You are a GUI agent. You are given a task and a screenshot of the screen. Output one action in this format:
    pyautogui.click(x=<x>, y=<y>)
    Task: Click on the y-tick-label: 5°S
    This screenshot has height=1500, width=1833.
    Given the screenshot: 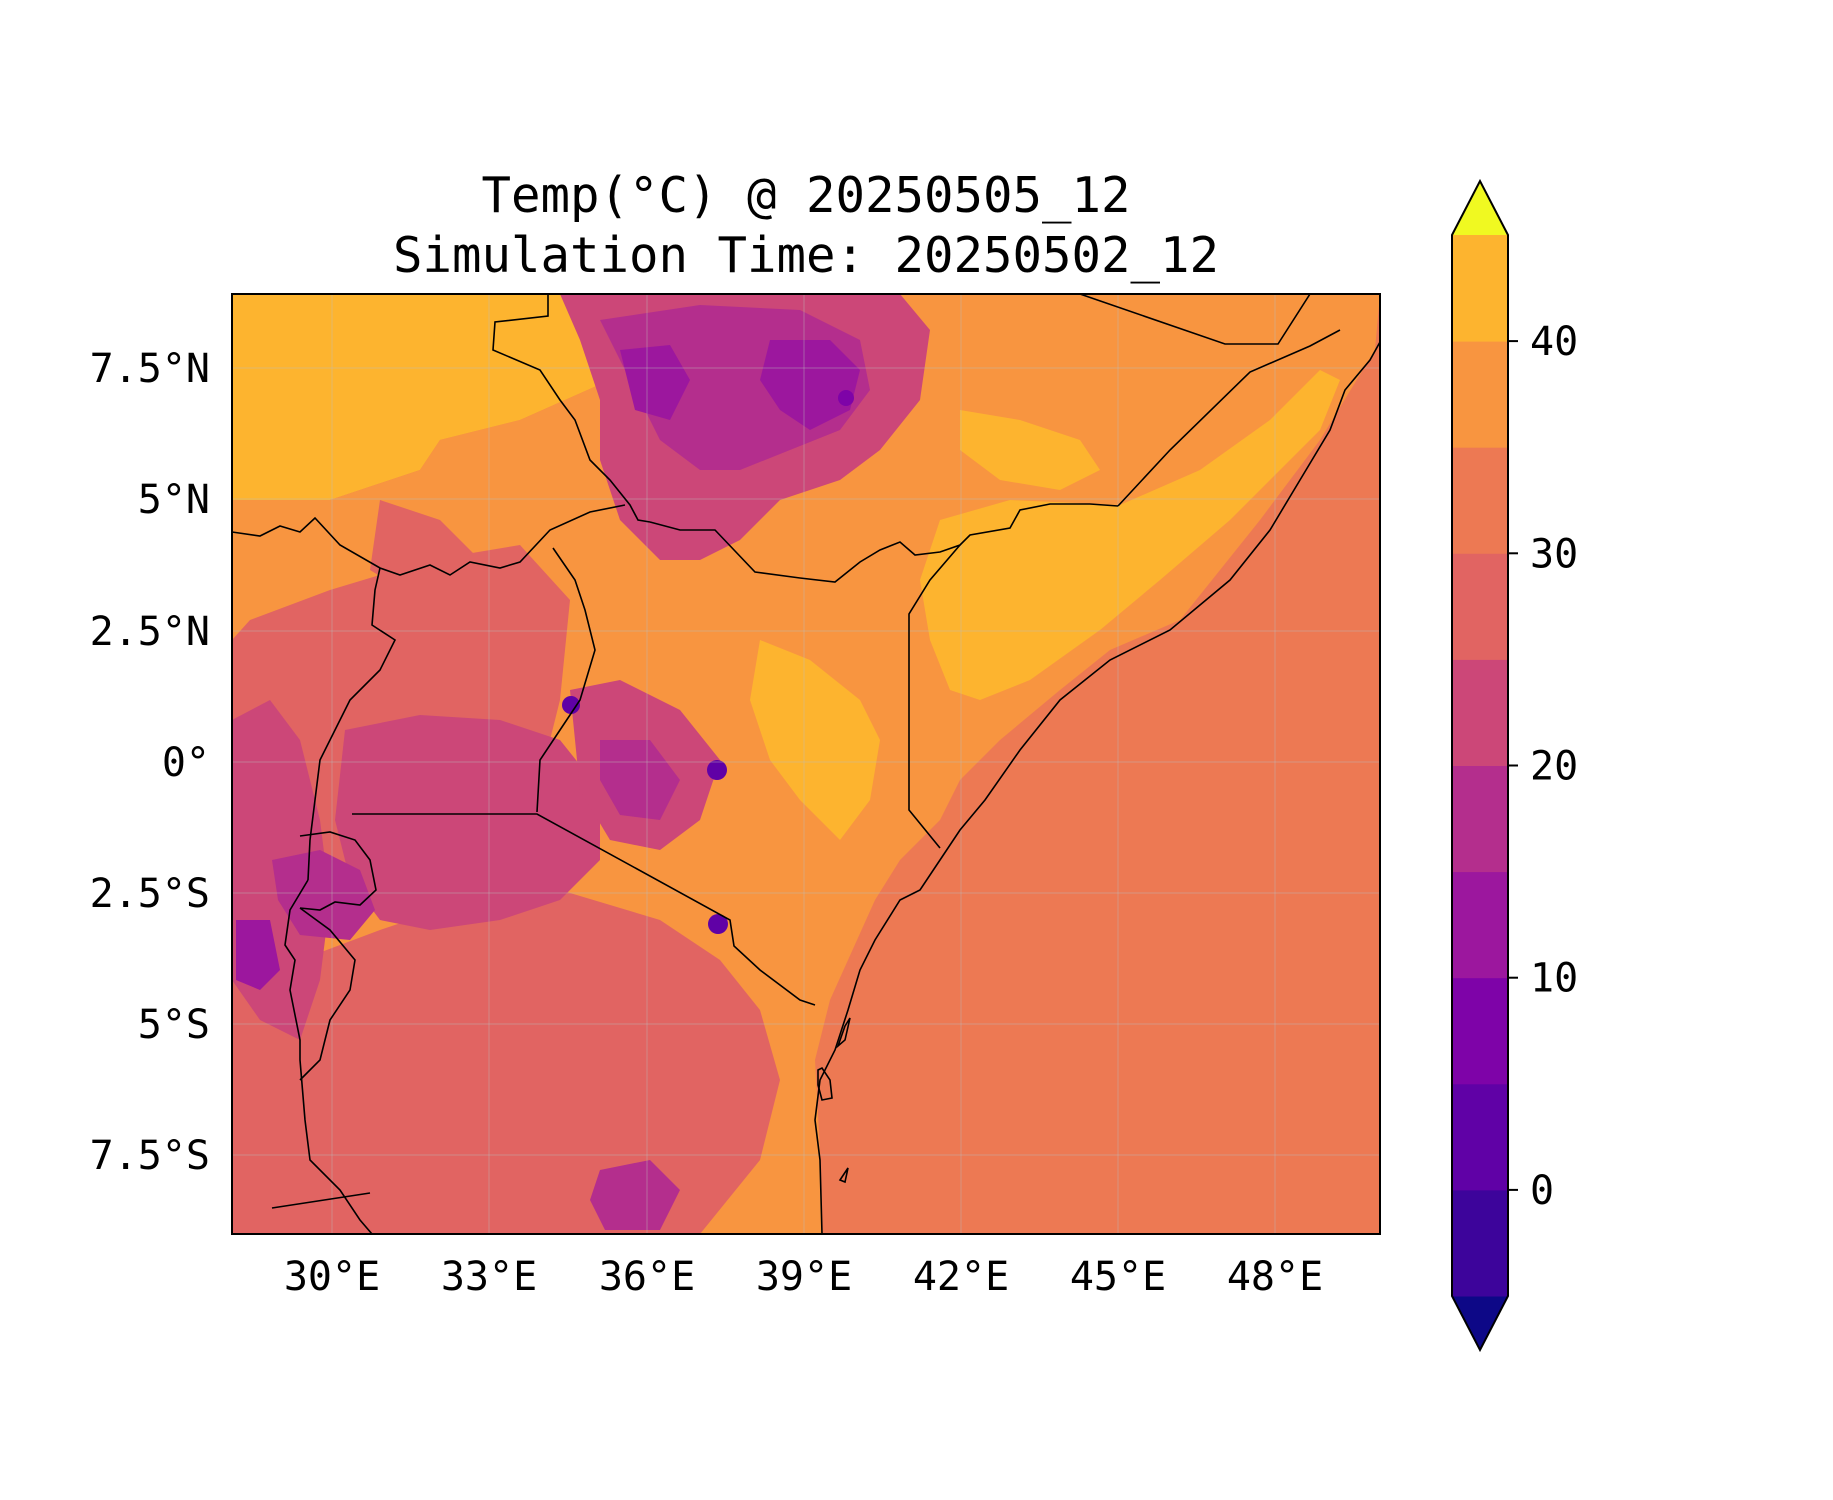 What is the action you would take?
    pyautogui.click(x=174, y=1025)
    